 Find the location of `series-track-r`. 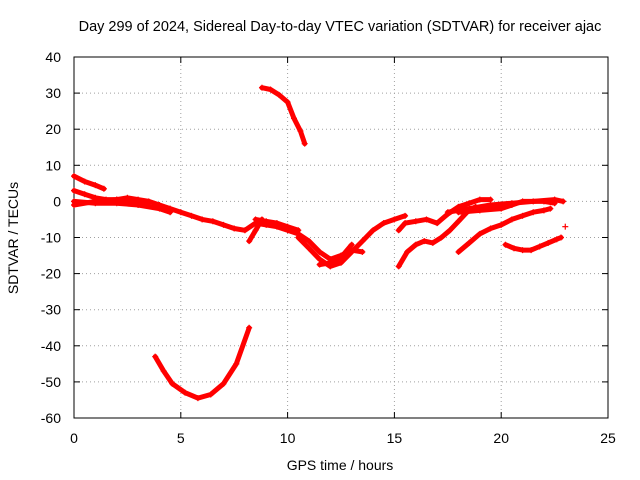

series-track-r is located at coordinates (565, 226).